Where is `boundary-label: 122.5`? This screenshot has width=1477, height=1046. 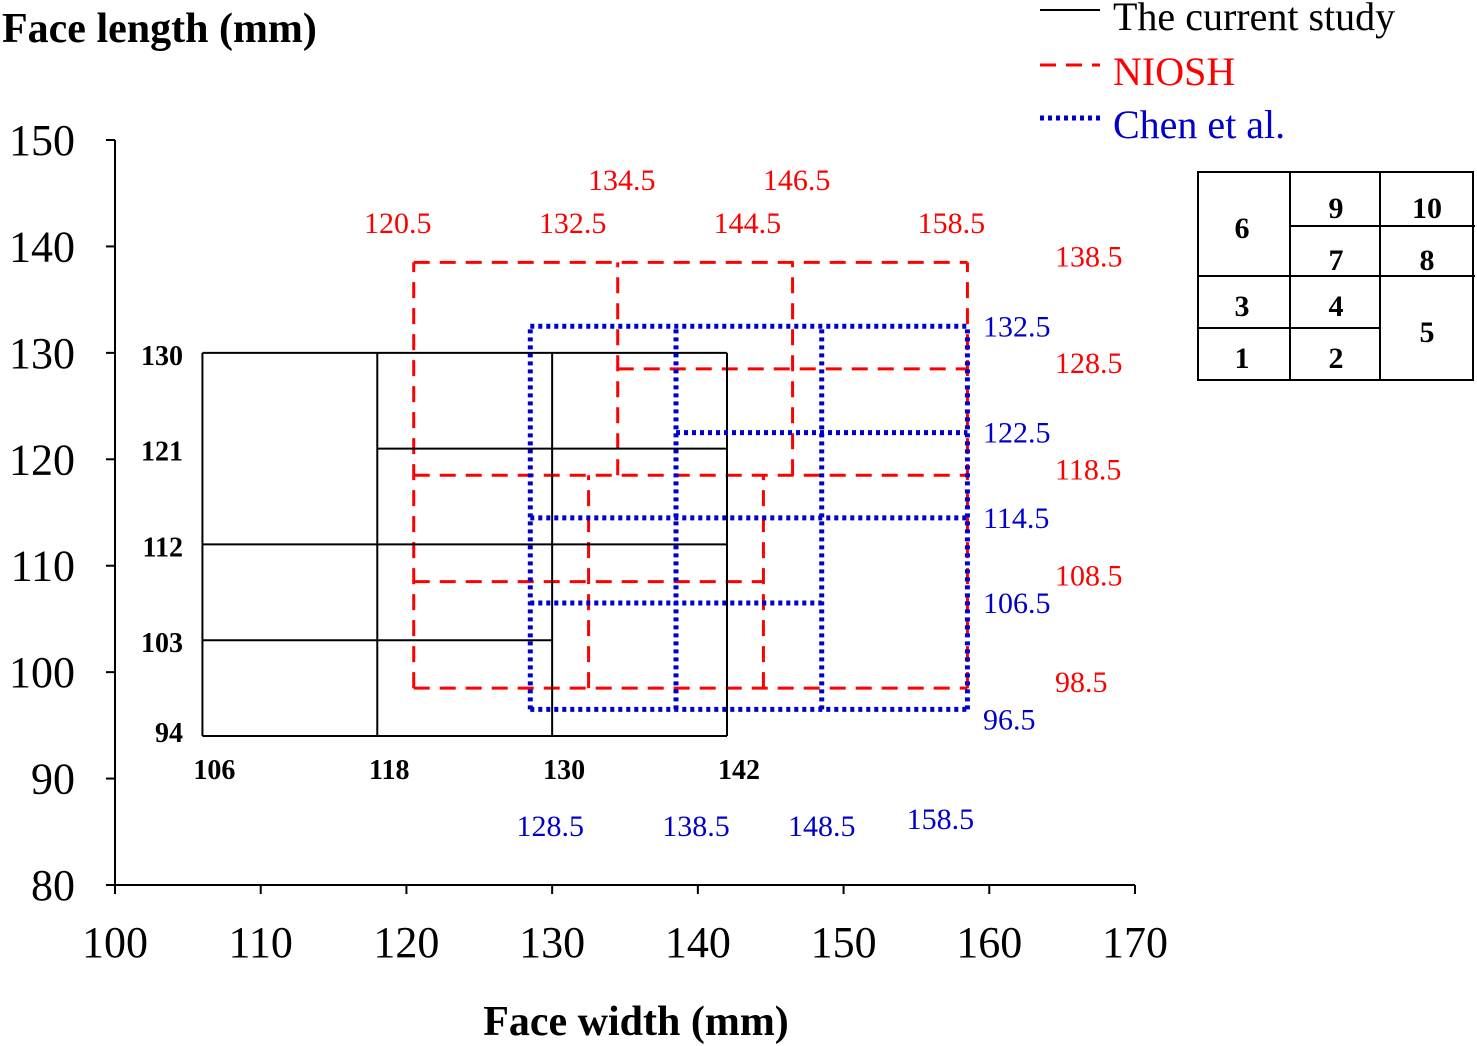 boundary-label: 122.5 is located at coordinates (1017, 433).